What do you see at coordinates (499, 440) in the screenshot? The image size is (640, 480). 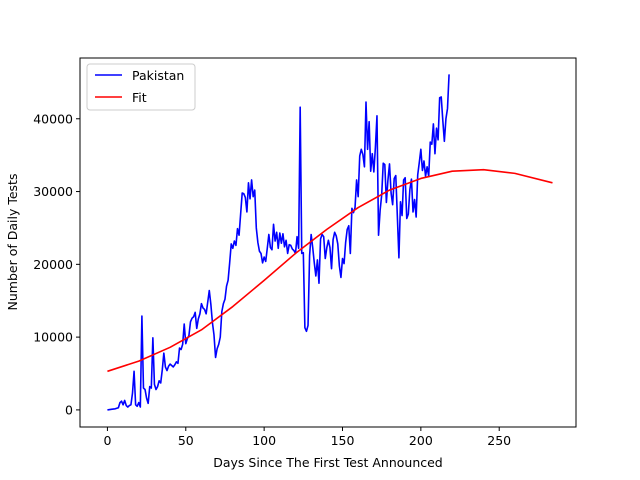 I see `x-tick-label: 250` at bounding box center [499, 440].